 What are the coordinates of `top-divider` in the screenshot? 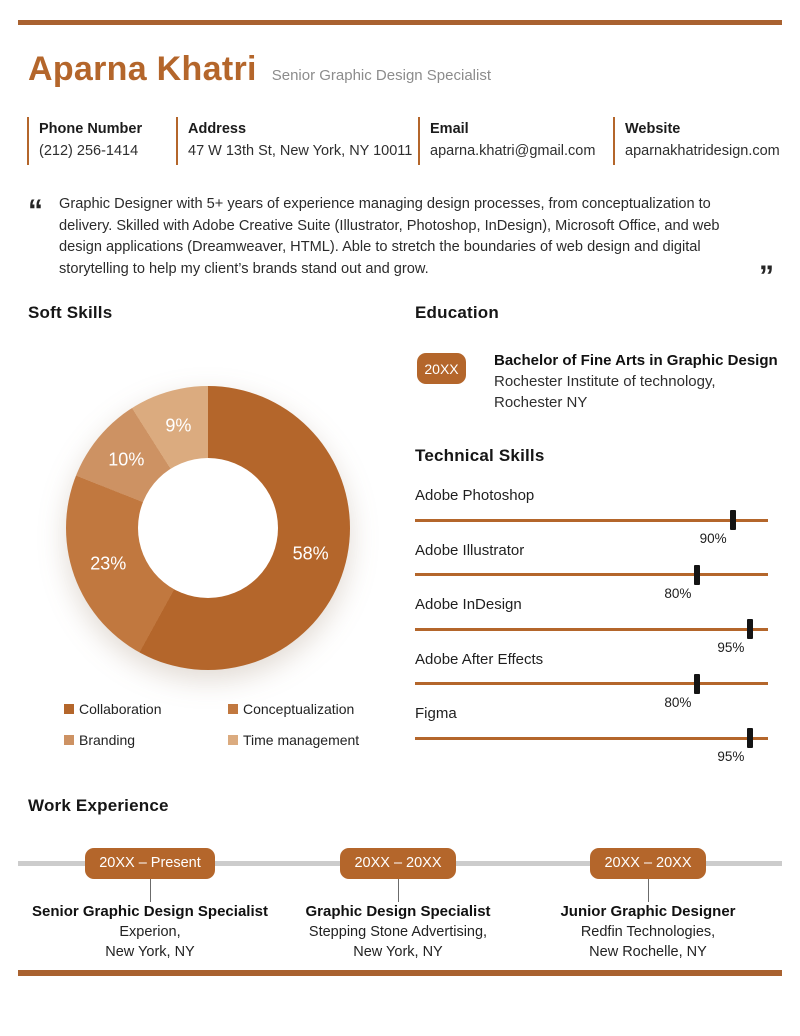 It's located at (400, 22).